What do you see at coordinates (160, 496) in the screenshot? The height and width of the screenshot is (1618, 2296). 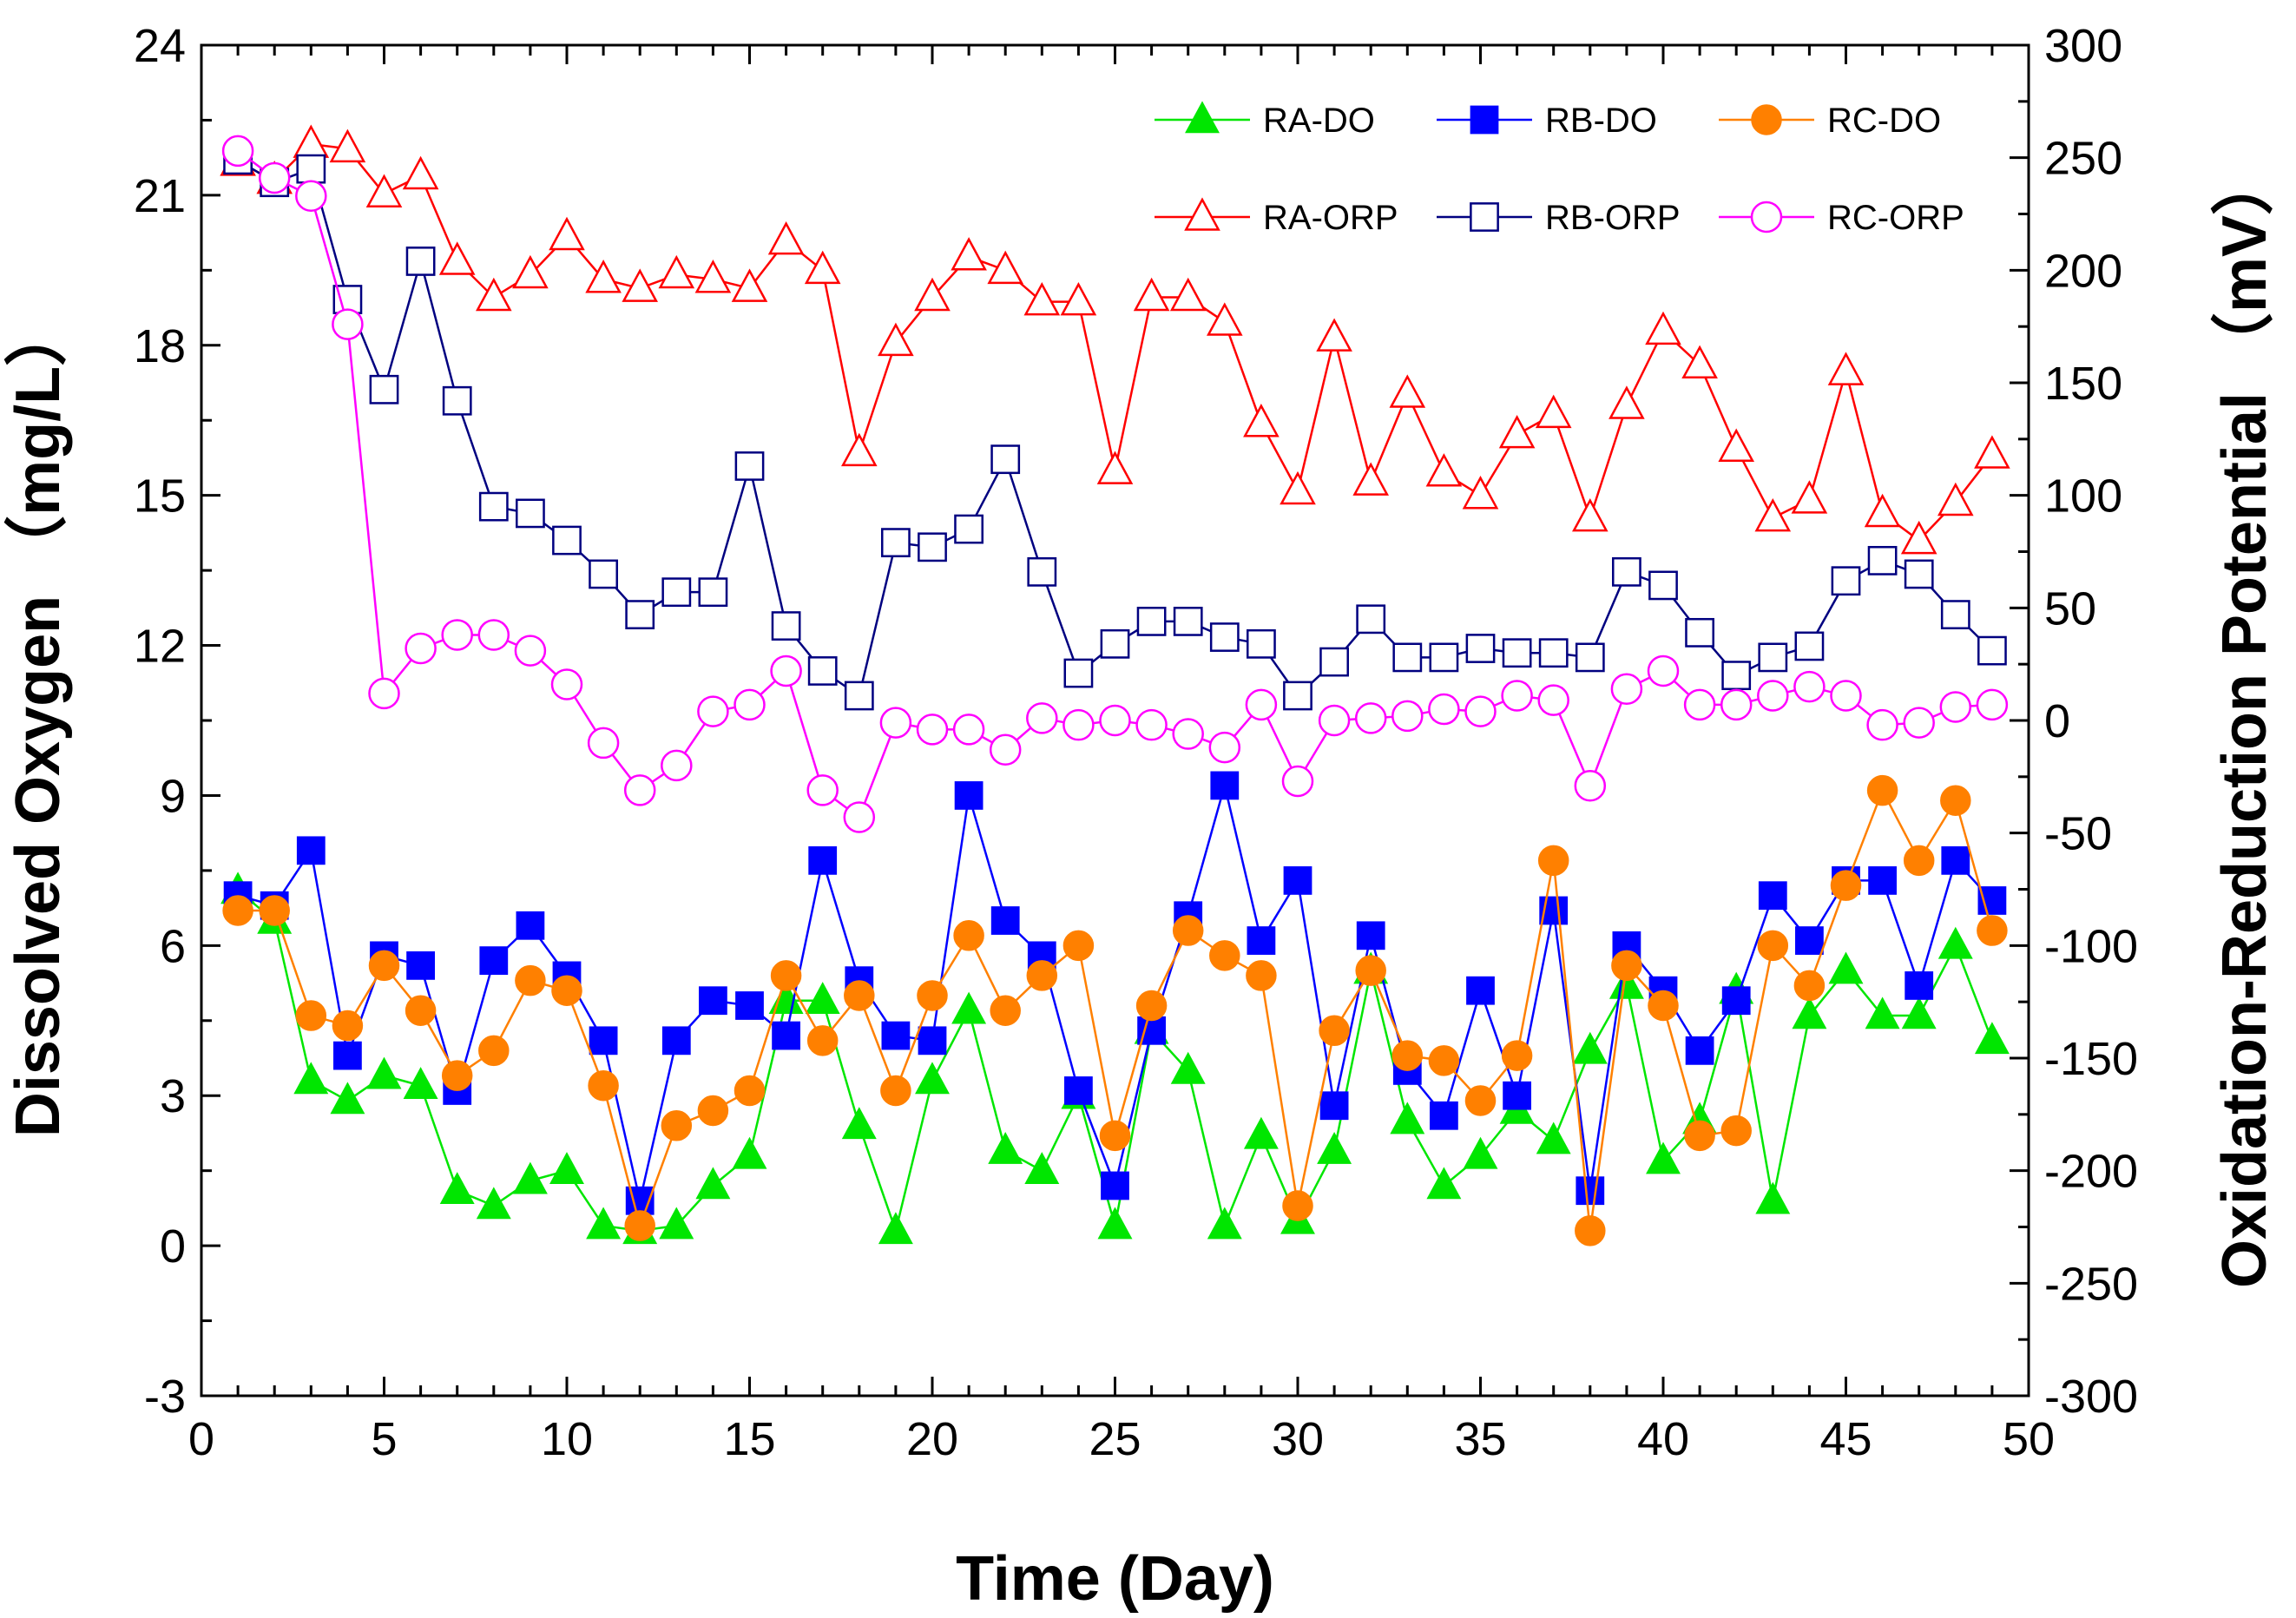 I see `y-left-tick-label: 15` at bounding box center [160, 496].